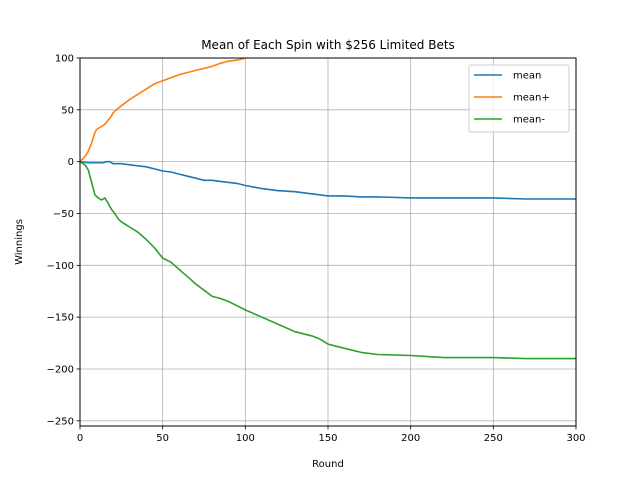  I want to click on legend-label-mean-plus: mean+, so click(531, 98).